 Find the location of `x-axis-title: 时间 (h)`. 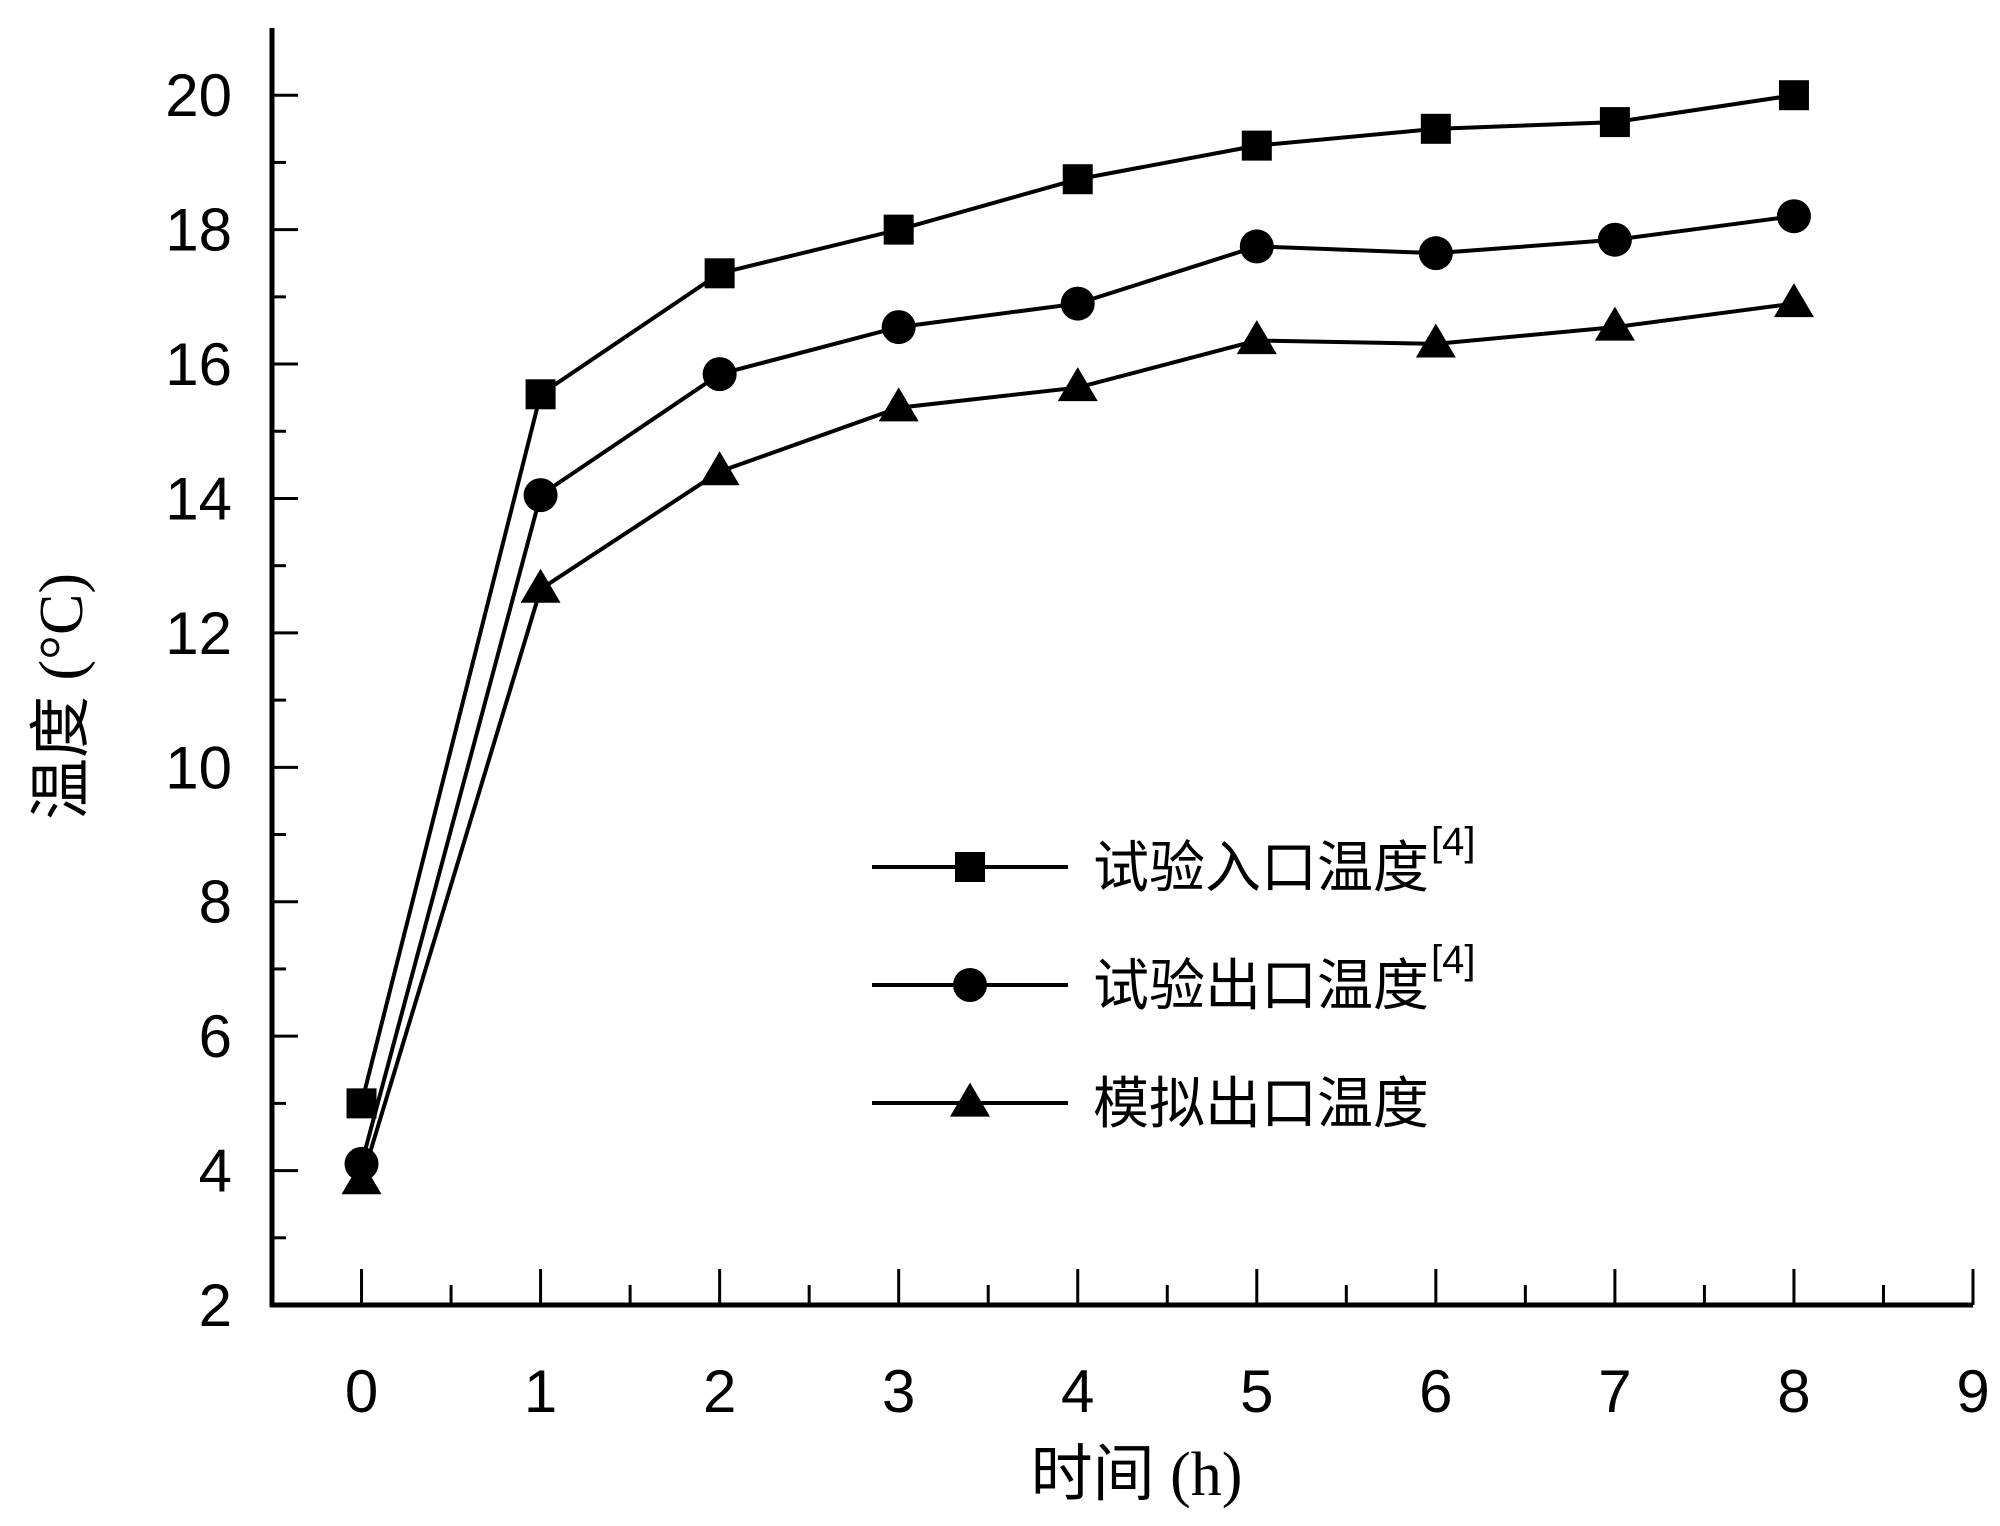

x-axis-title: 时间 (h) is located at coordinates (1137, 1475).